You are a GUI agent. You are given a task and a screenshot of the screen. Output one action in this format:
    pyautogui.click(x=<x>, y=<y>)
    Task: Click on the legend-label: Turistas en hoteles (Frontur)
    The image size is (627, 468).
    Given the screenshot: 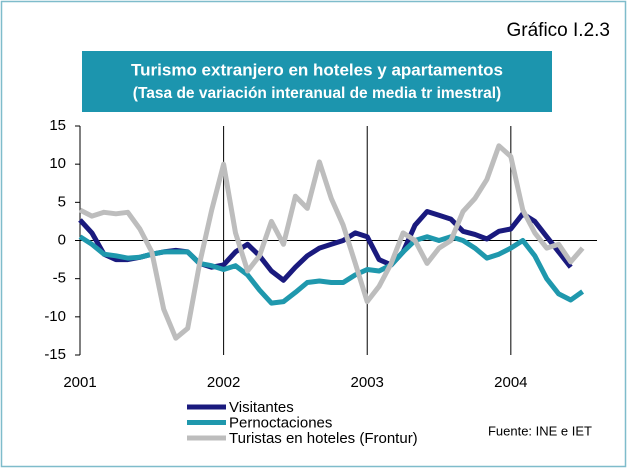 What is the action you would take?
    pyautogui.click(x=323, y=438)
    